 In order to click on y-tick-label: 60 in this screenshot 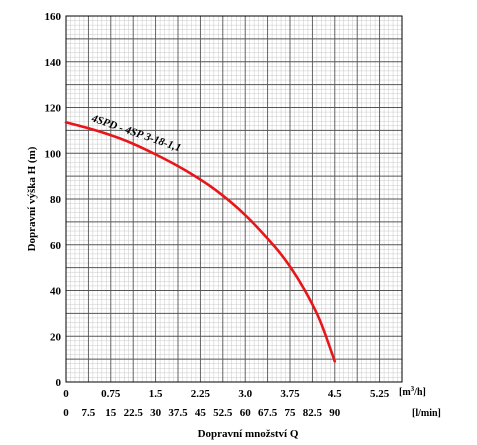, I will do `click(56, 246)`.